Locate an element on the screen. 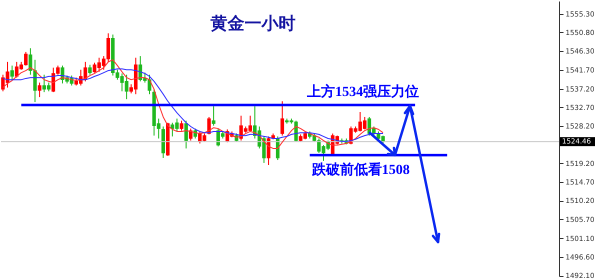  text: 黄金一小时 is located at coordinates (253, 23).